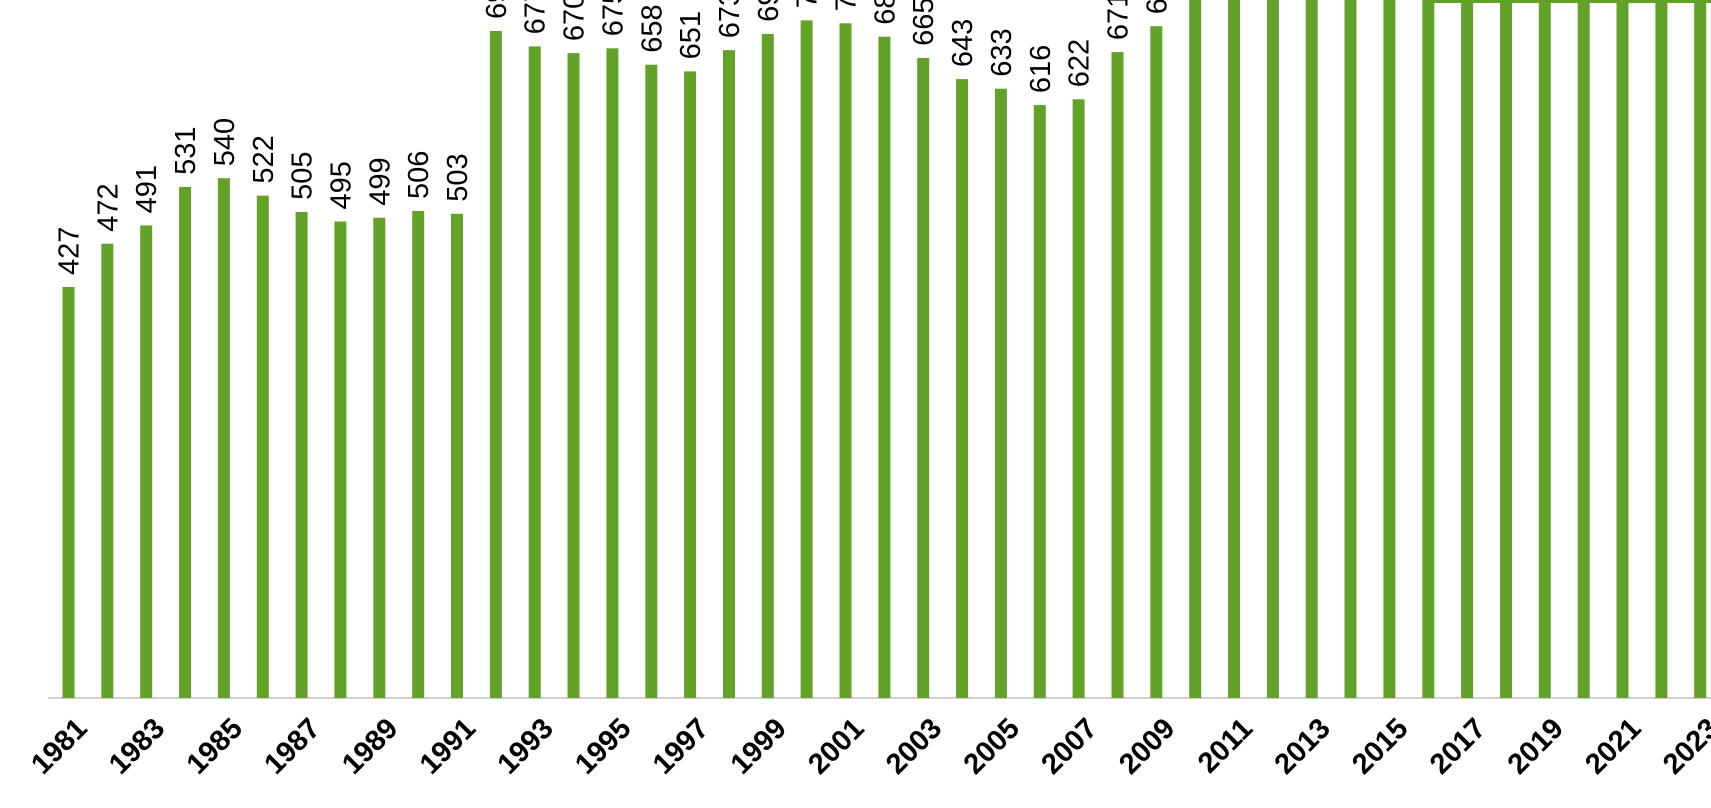 The image size is (1711, 808). I want to click on x-tick-label-2021: 2021, so click(1613, 746).